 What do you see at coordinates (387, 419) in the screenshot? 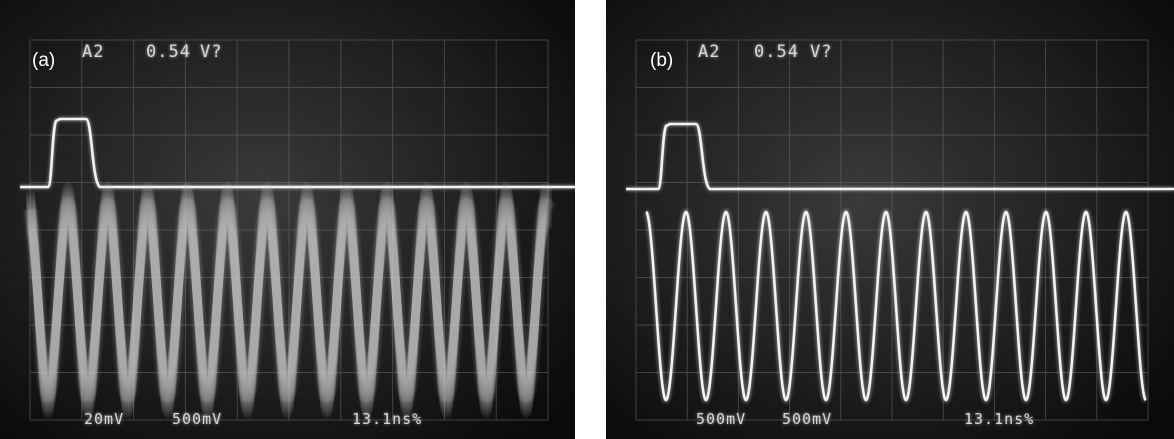
I see `timebase-a: 13.1ns%` at bounding box center [387, 419].